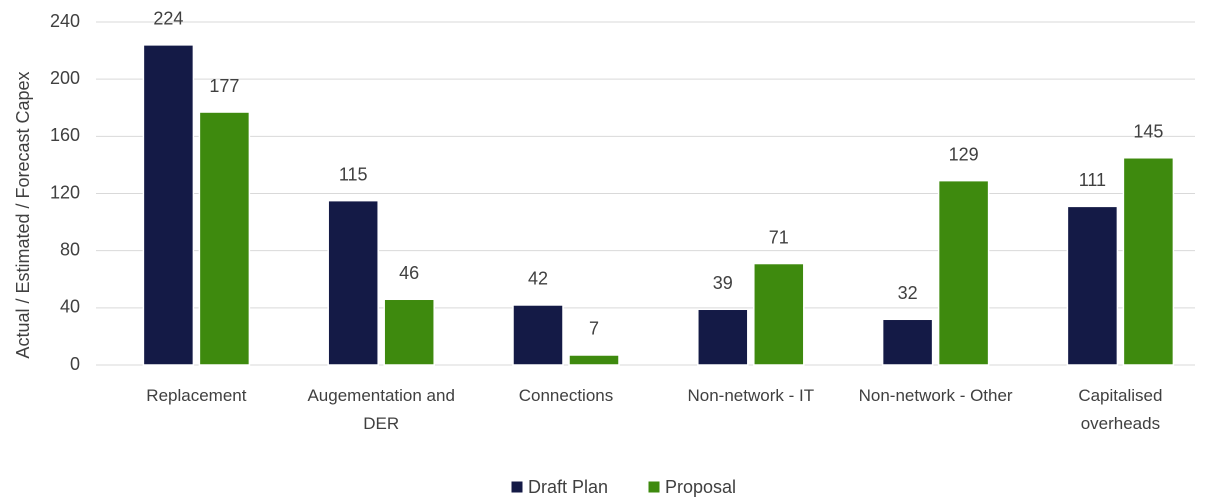  Describe the element at coordinates (964, 154) in the screenshot. I see `data-label: 129` at that location.